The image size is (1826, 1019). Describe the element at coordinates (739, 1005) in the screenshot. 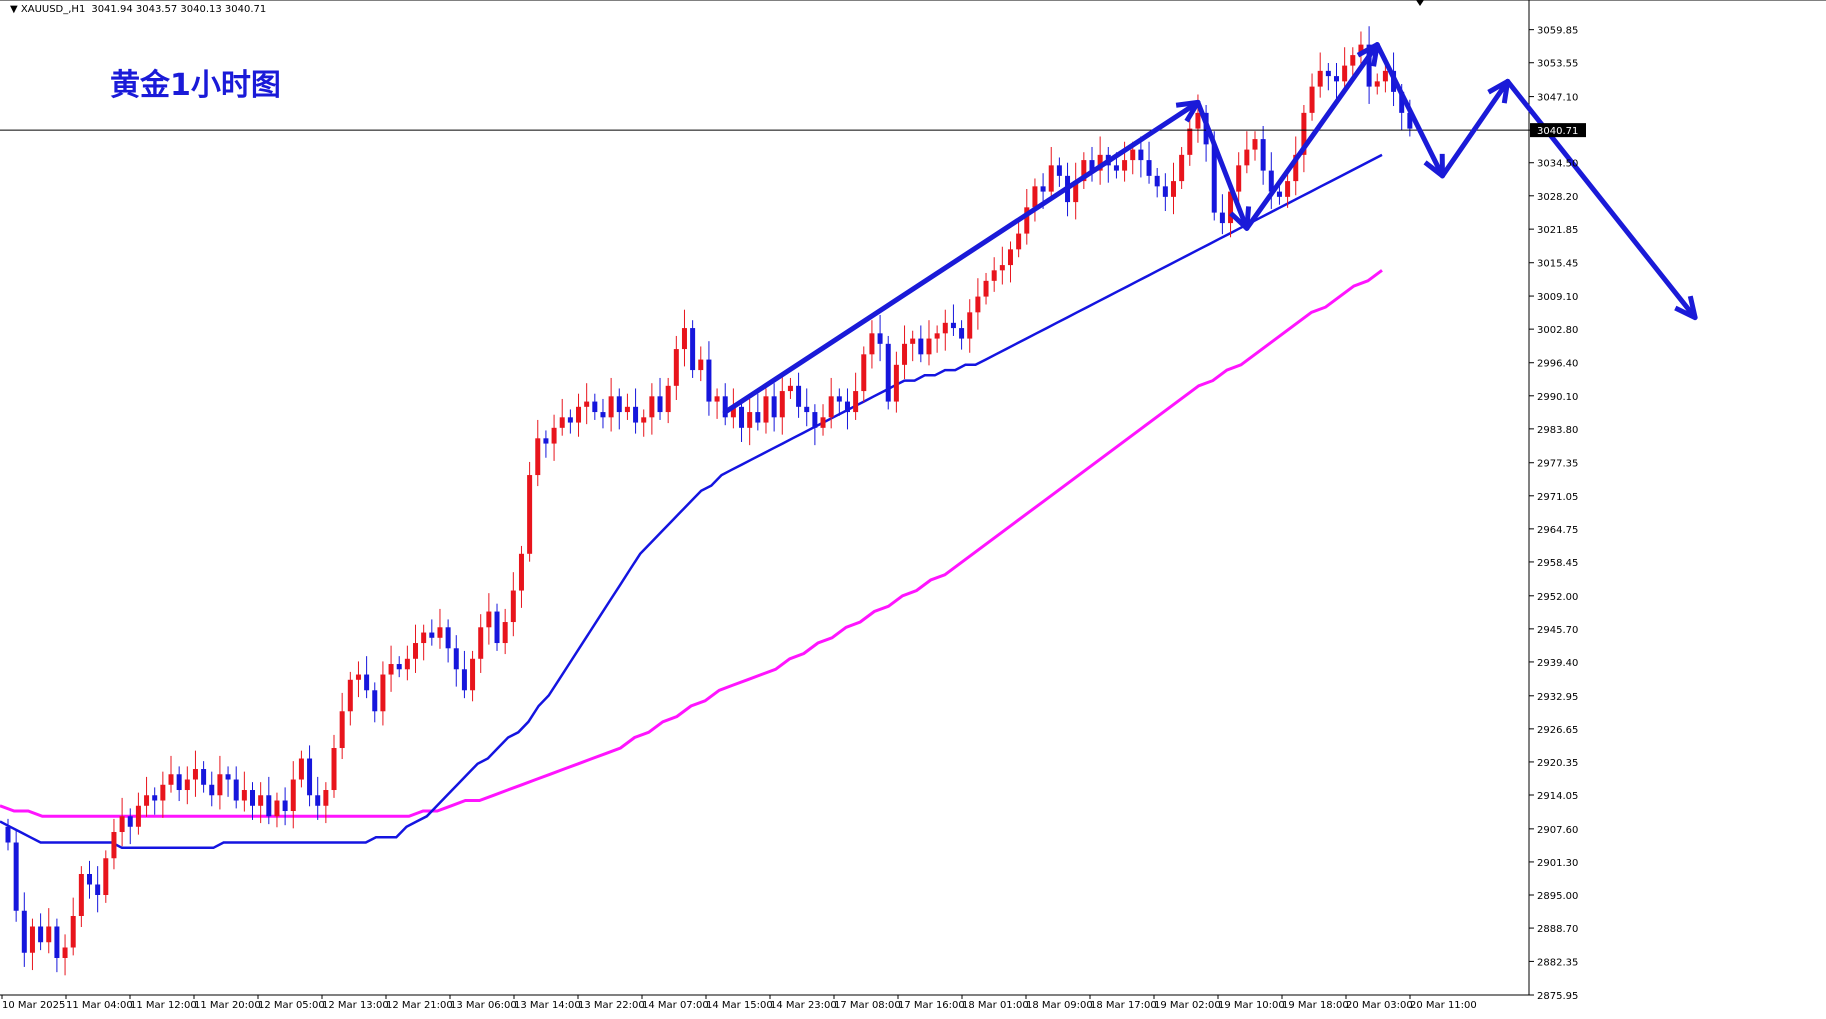

I see `x-tick-label: 14 Mar 15:00` at that location.